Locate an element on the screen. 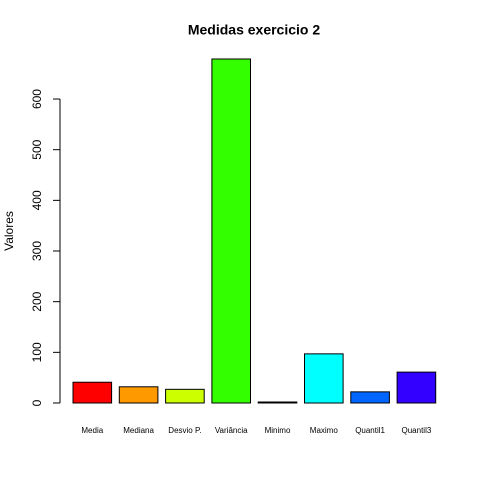 This screenshot has width=480, height=480. x-tick-label: Maximo is located at coordinates (324, 430).